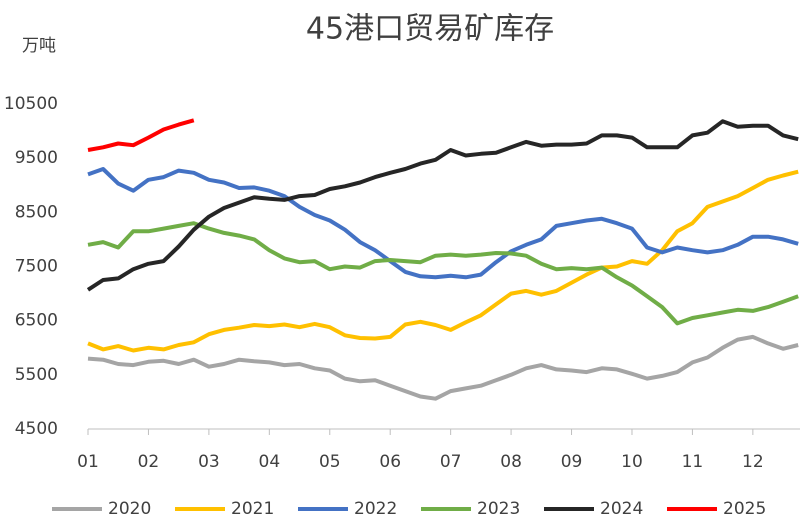 The image size is (800, 521). What do you see at coordinates (632, 462) in the screenshot?
I see `x-tick-label: 10` at bounding box center [632, 462].